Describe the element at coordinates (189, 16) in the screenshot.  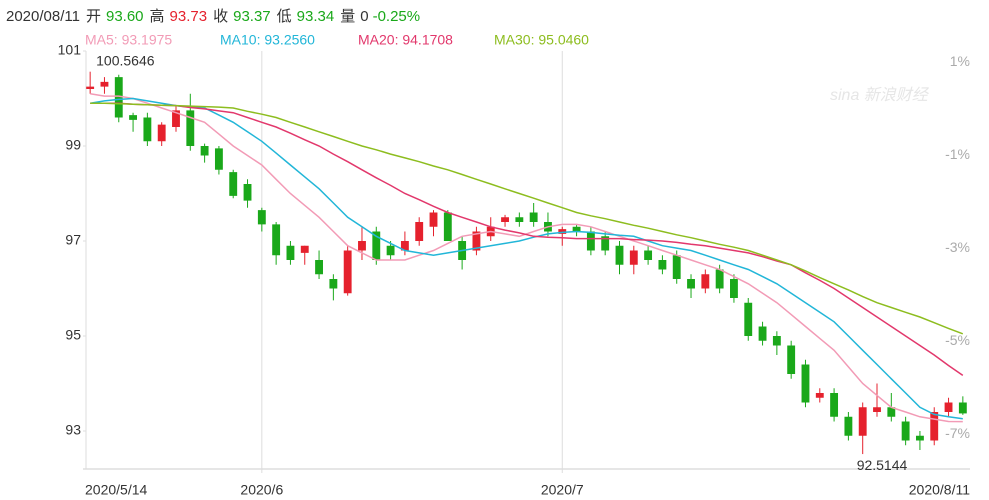
I see `header-value: 93.73` at that location.